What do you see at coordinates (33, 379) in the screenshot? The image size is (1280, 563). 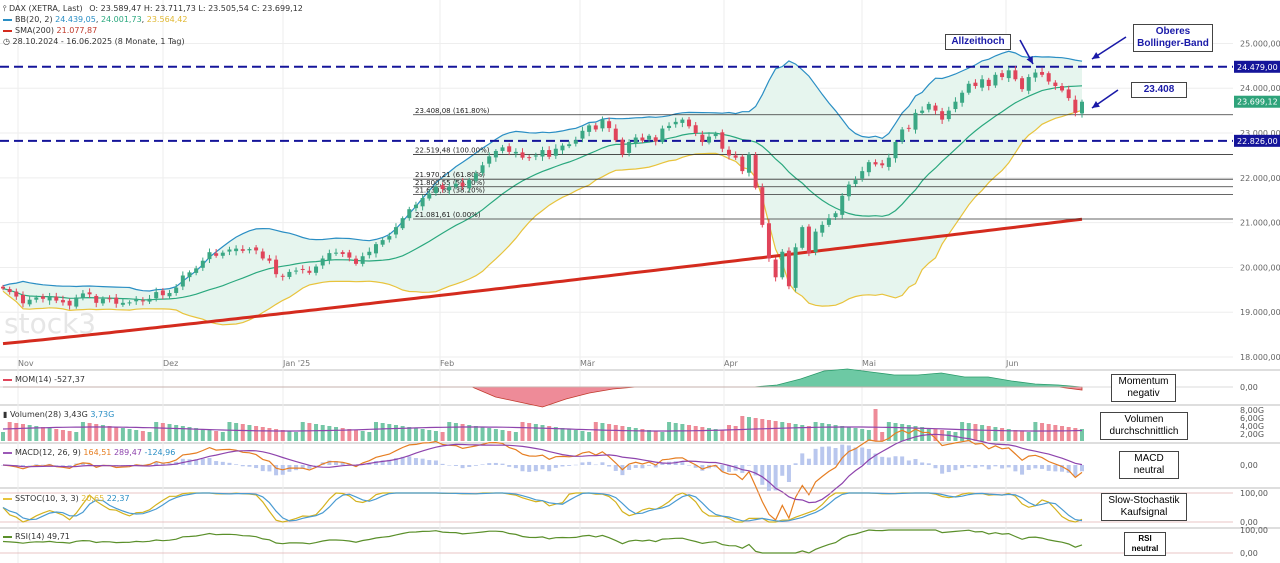 I see `mom-label: MOM(14)` at bounding box center [33, 379].